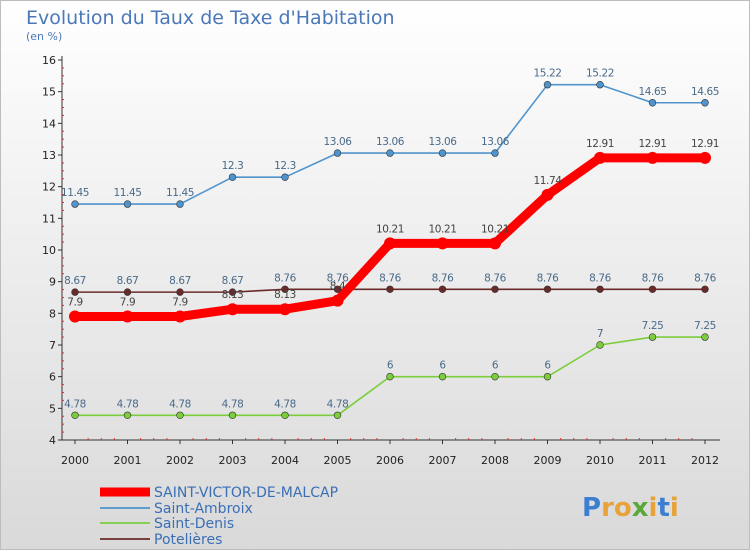 The height and width of the screenshot is (550, 750). What do you see at coordinates (338, 460) in the screenshot?
I see `x-tick-label: 2005` at bounding box center [338, 460].